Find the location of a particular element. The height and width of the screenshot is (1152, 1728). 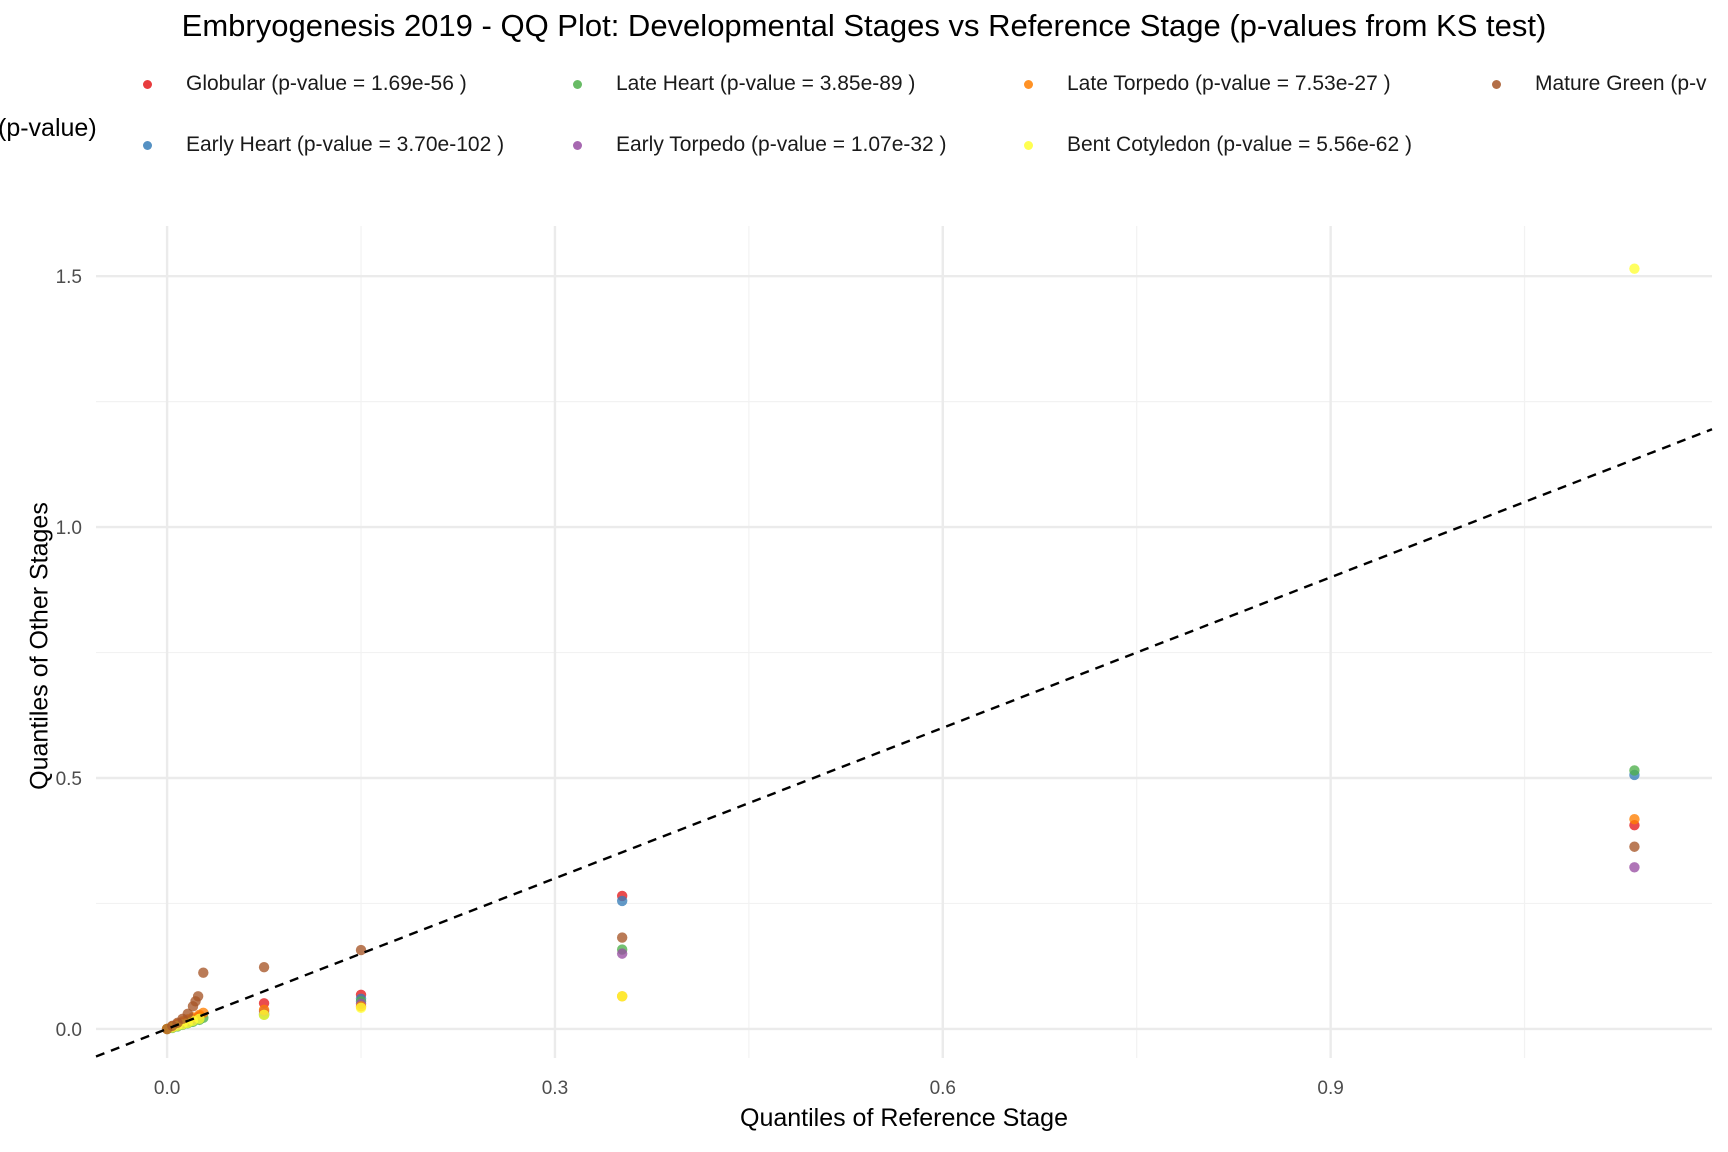

legend-item: Globular (p-value = 1.69e-56 ) is located at coordinates (305, 84).